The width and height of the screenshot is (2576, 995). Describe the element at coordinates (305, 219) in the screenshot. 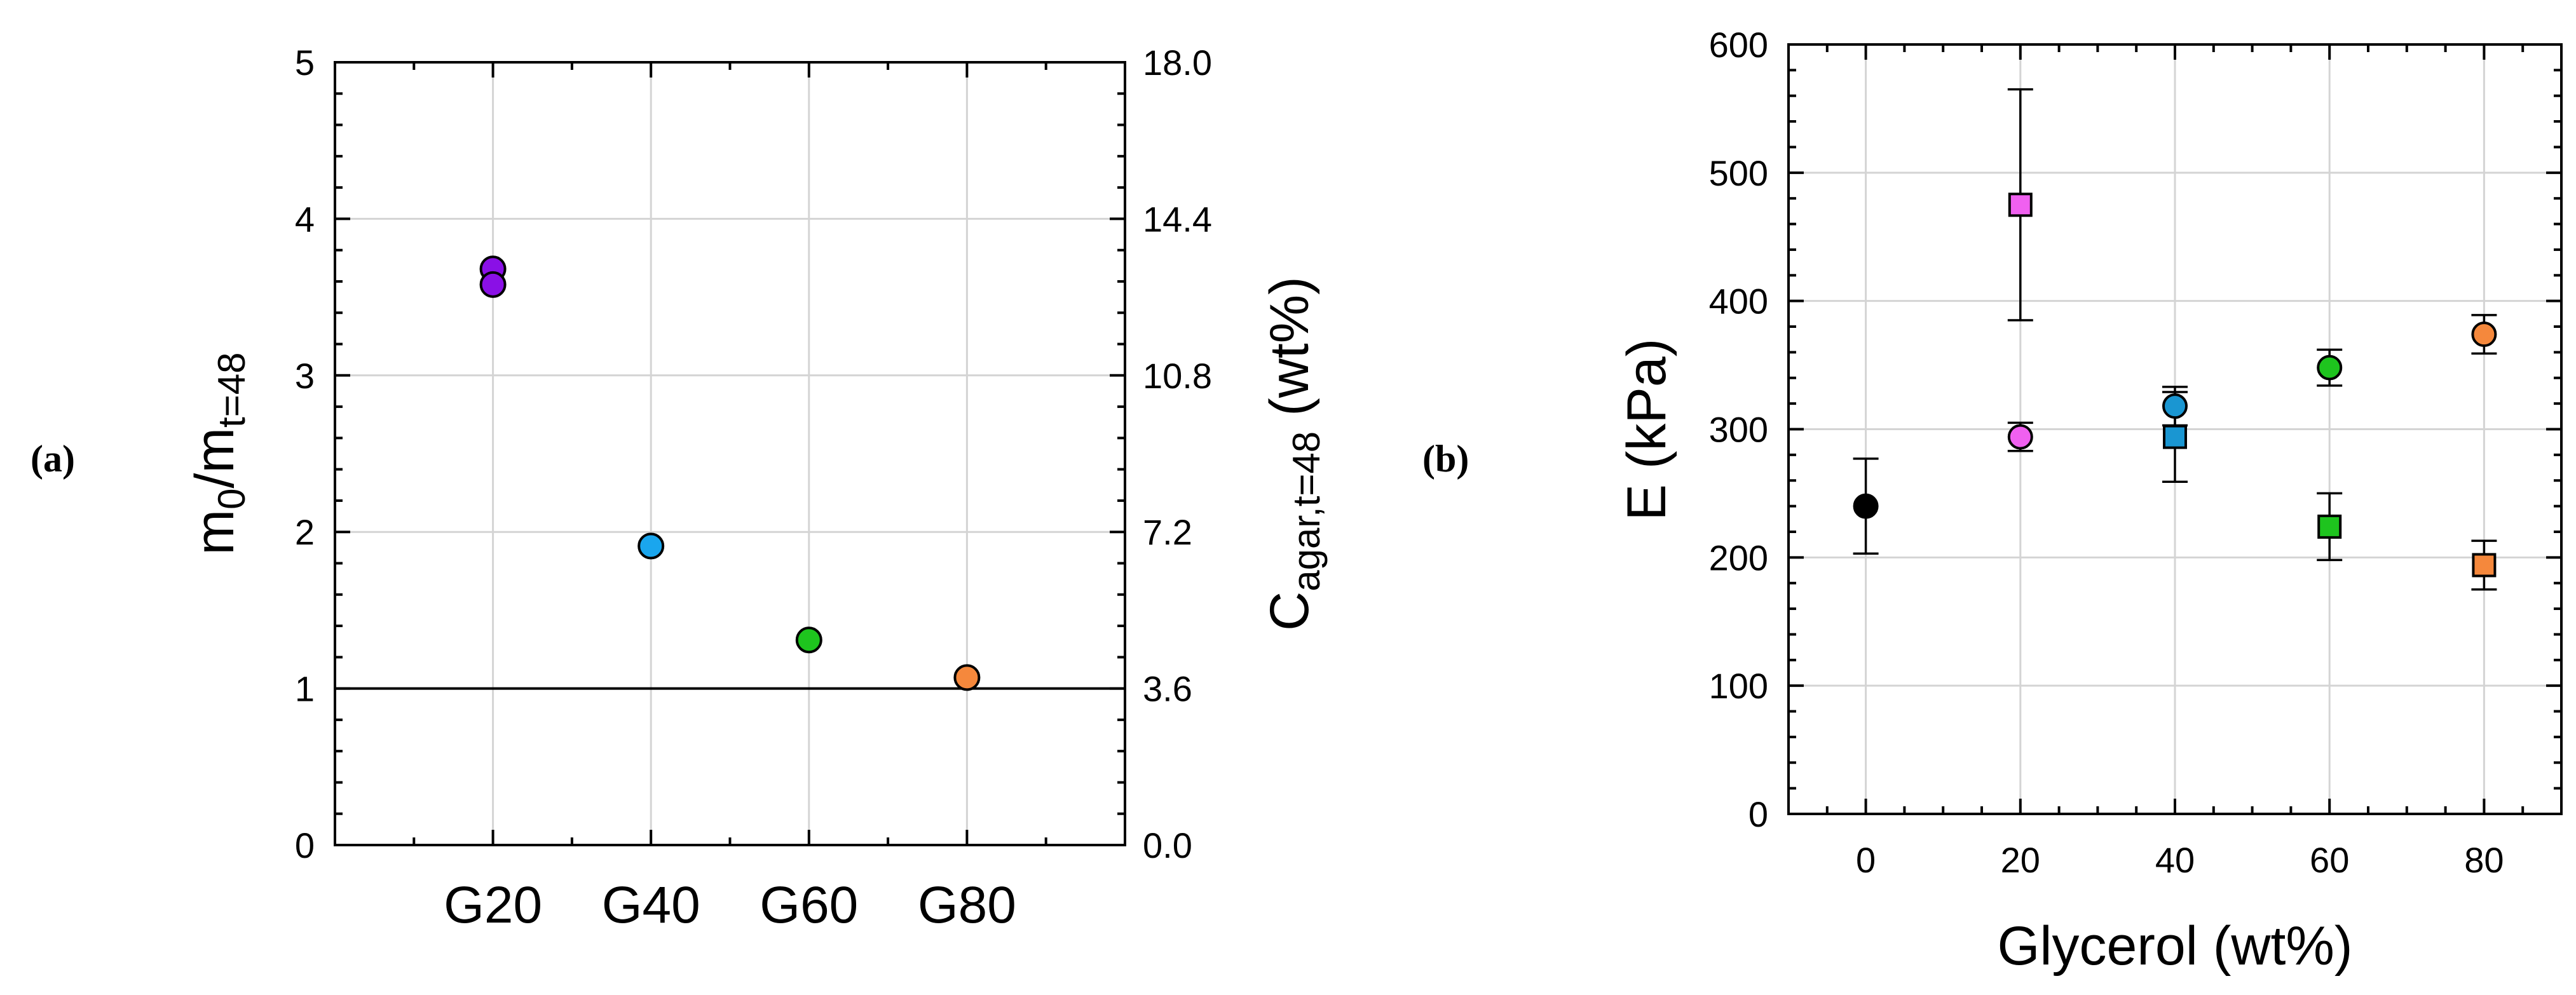

I see `chart-a-y-tick-label: 4` at that location.